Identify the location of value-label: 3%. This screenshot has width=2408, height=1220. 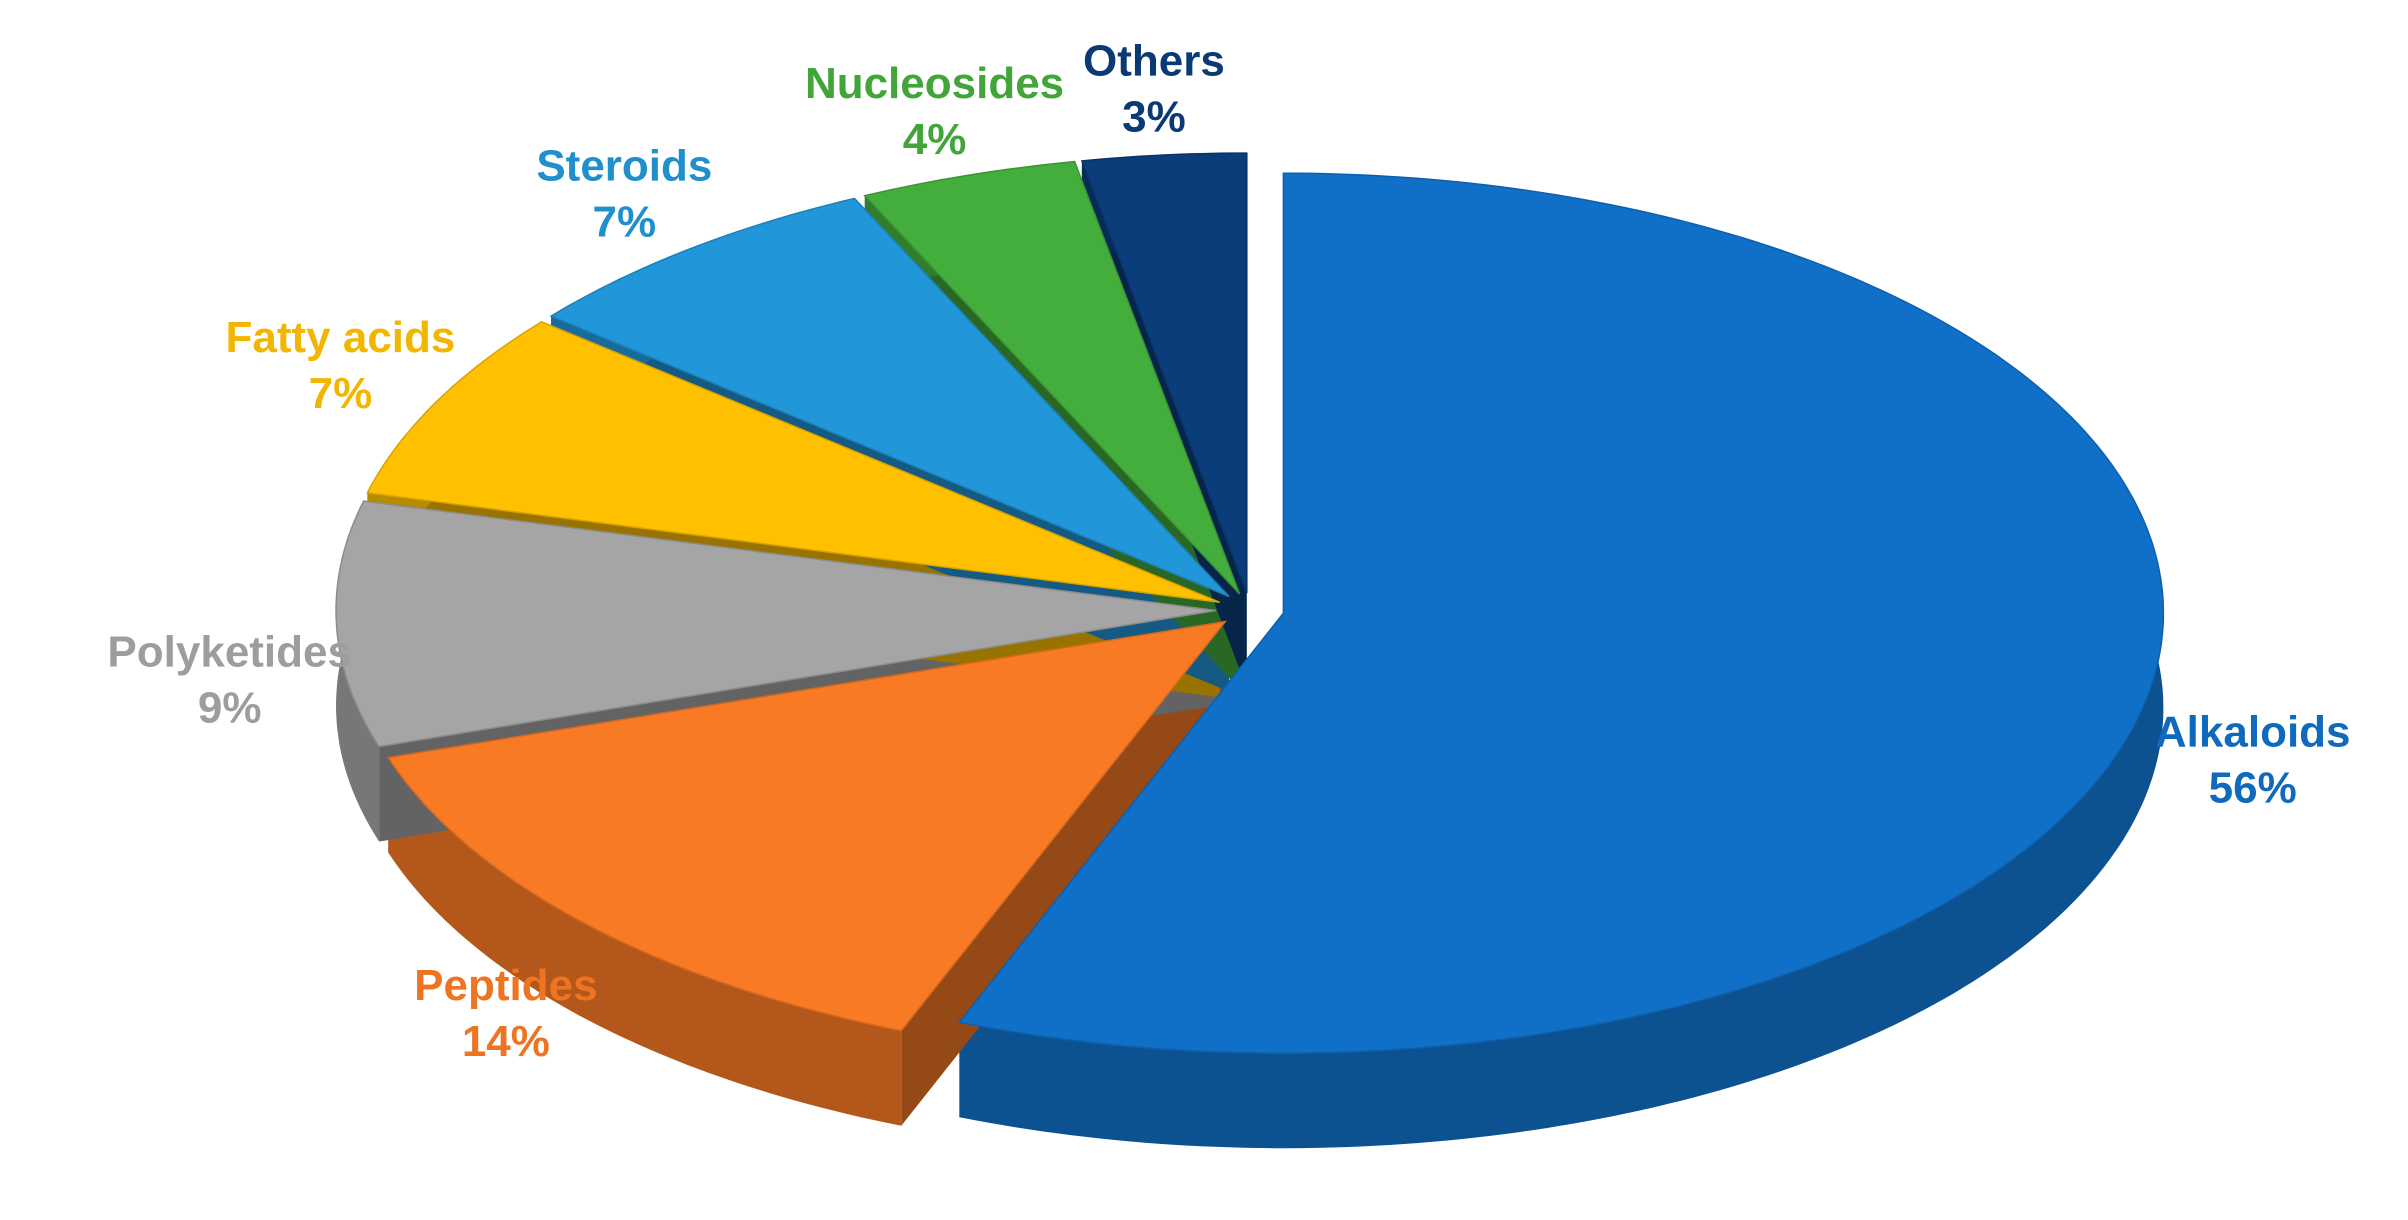
(1154, 116).